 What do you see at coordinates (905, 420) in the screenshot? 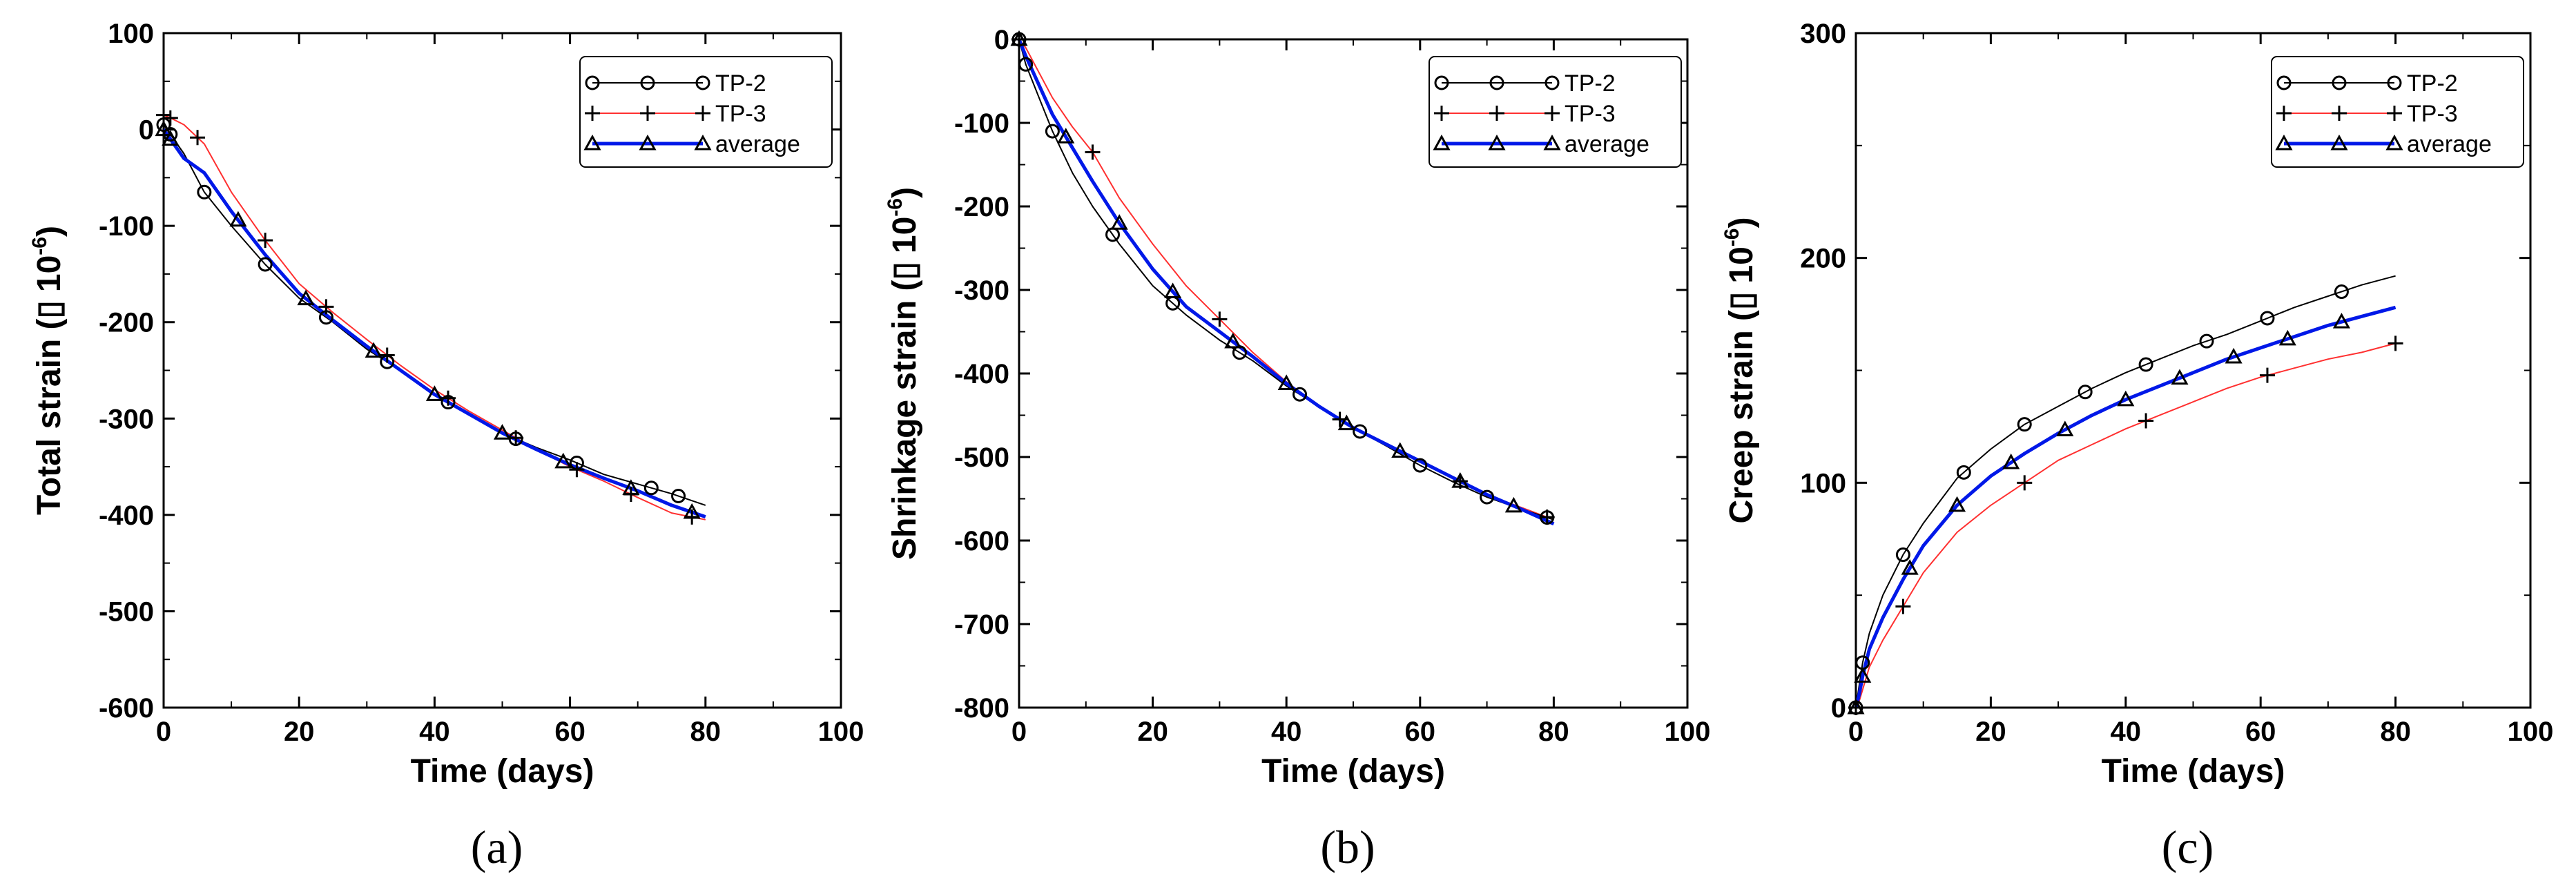
I see `y-axis-title-main: Shrinkage strain (` at bounding box center [905, 420].